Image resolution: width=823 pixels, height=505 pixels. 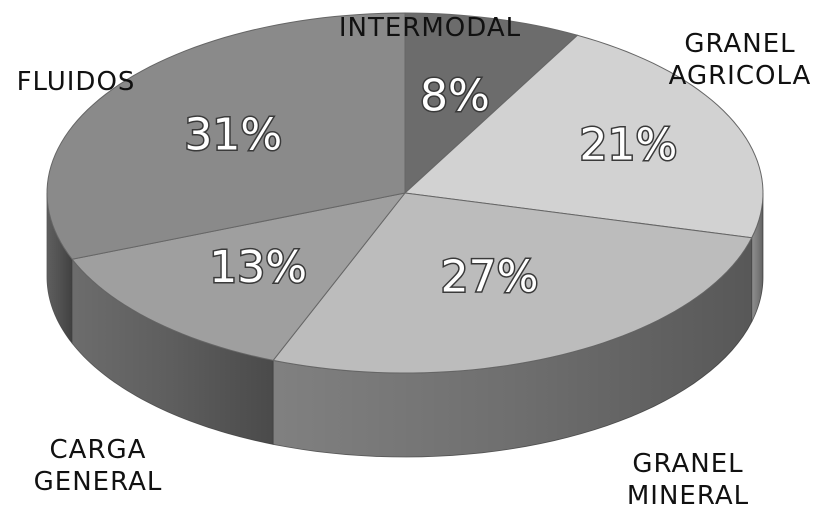 I want to click on category-label-4-line-0: FLUIDOS, so click(x=76, y=82).